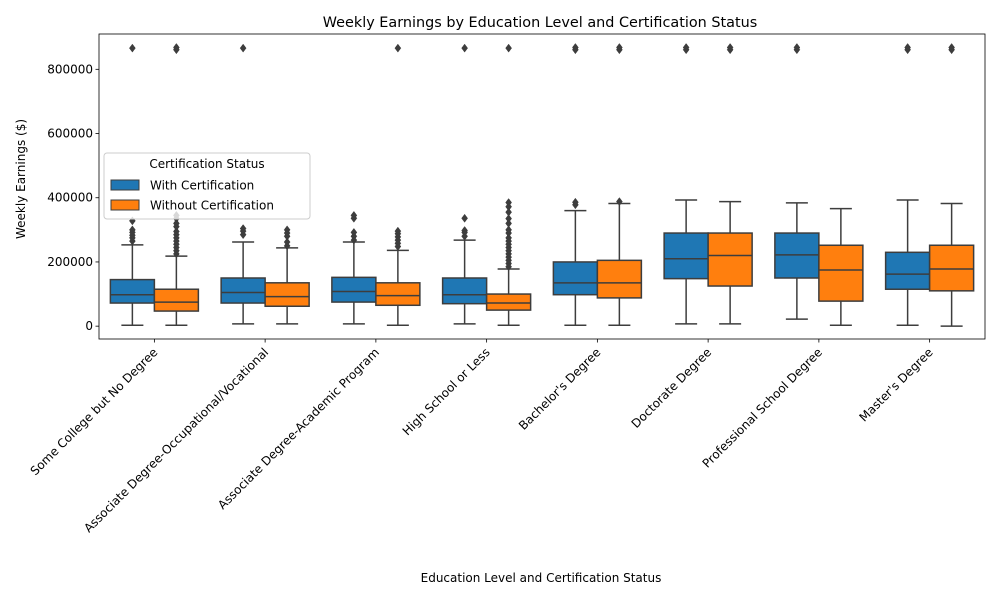  What do you see at coordinates (730, 184) in the screenshot?
I see `box-group-doctorate-degree-without-certification` at bounding box center [730, 184].